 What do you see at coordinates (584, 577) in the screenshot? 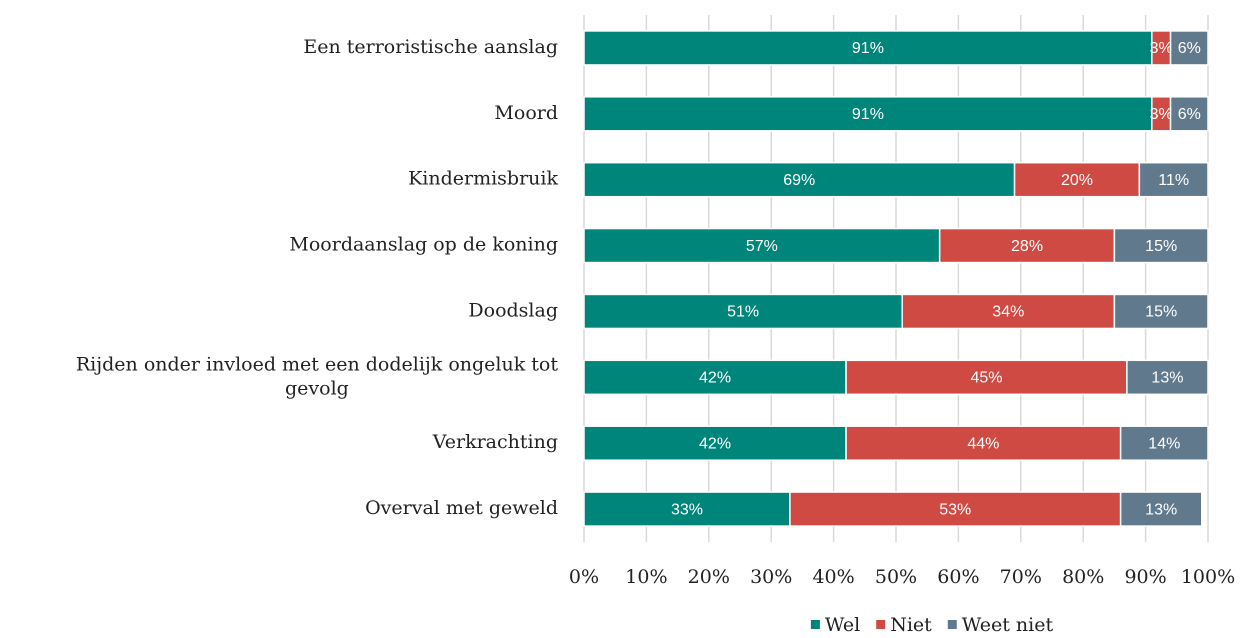
I see `x-tick-label: 0%` at bounding box center [584, 577].